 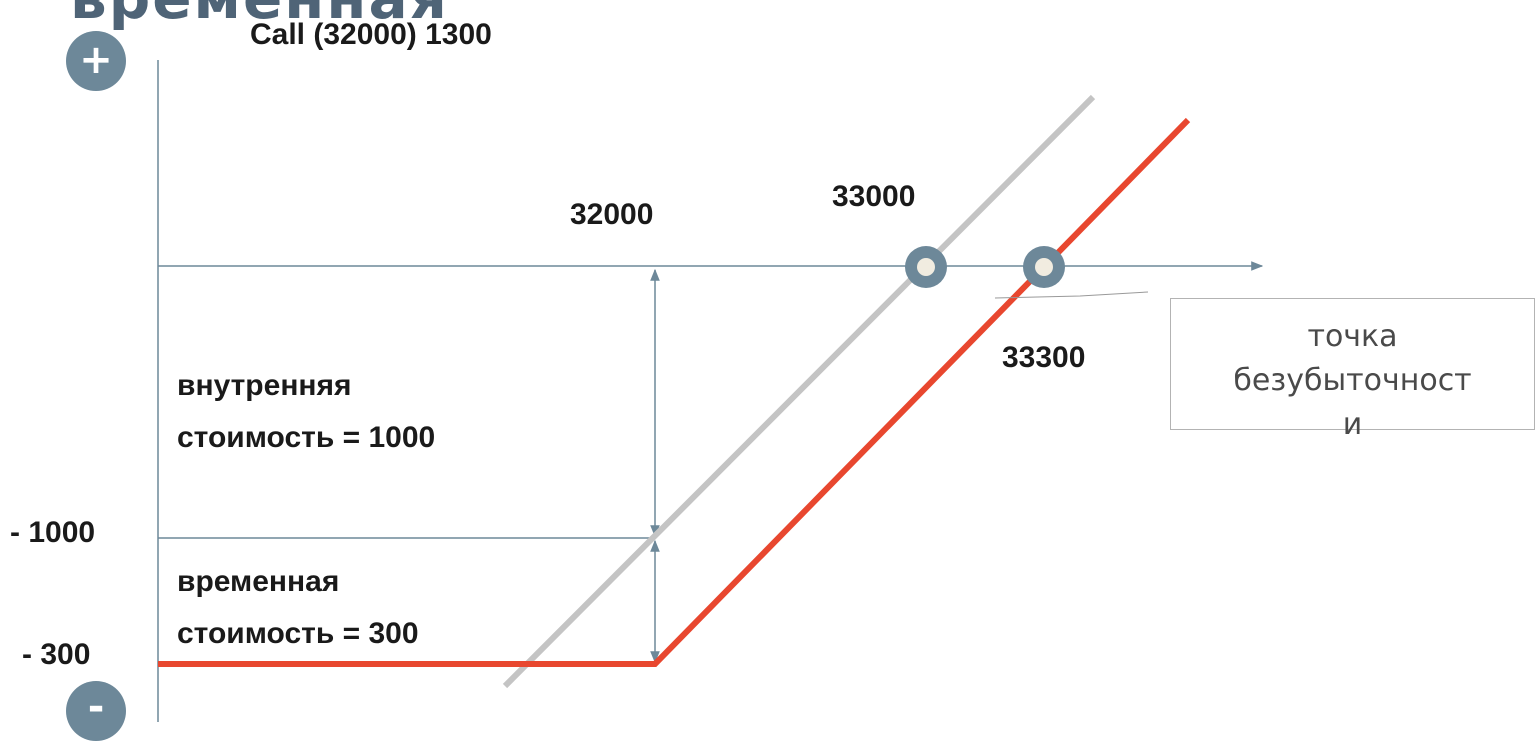 What do you see at coordinates (612, 214) in the screenshot?
I see `strike-label: 32000` at bounding box center [612, 214].